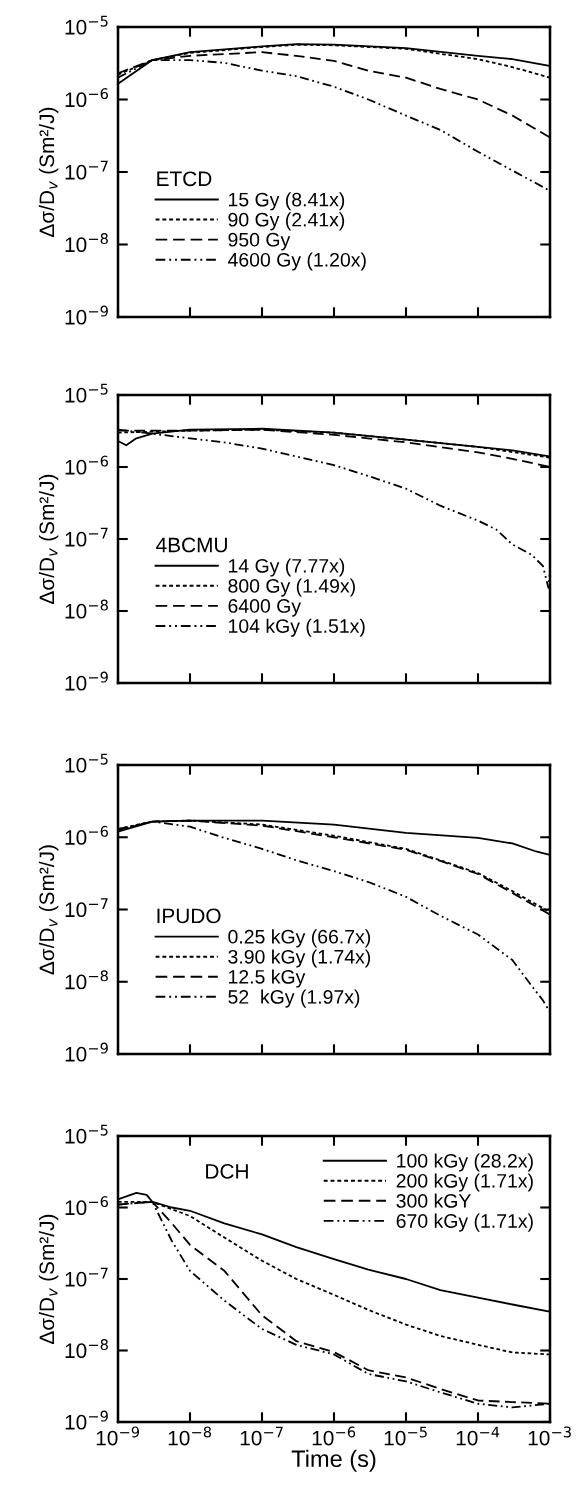  I want to click on legend-label: 15 Gy (8.41x), so click(287, 201).